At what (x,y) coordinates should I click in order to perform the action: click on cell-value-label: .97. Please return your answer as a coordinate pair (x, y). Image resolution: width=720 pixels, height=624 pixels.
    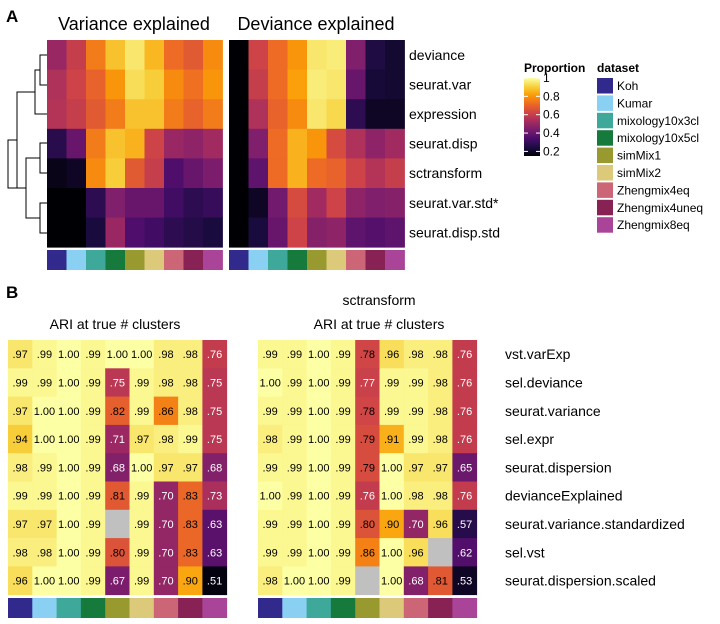
    Looking at the image, I should click on (440, 468).